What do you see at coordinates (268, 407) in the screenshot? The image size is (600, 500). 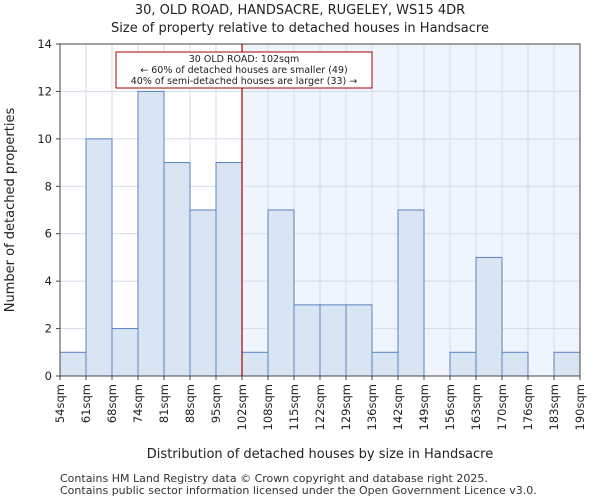 I see `x-tick-label: 108sqm` at bounding box center [268, 407].